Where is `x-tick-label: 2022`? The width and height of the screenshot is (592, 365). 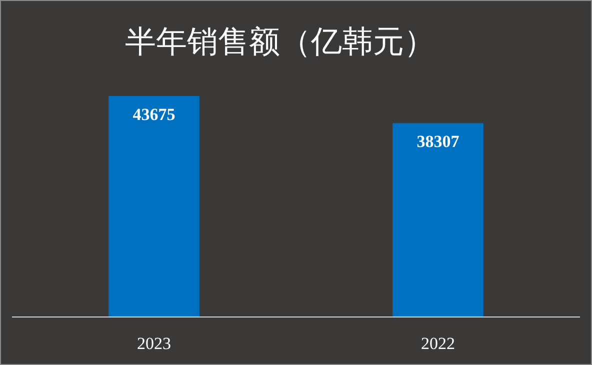
x-tick-label: 2022 is located at coordinates (438, 343).